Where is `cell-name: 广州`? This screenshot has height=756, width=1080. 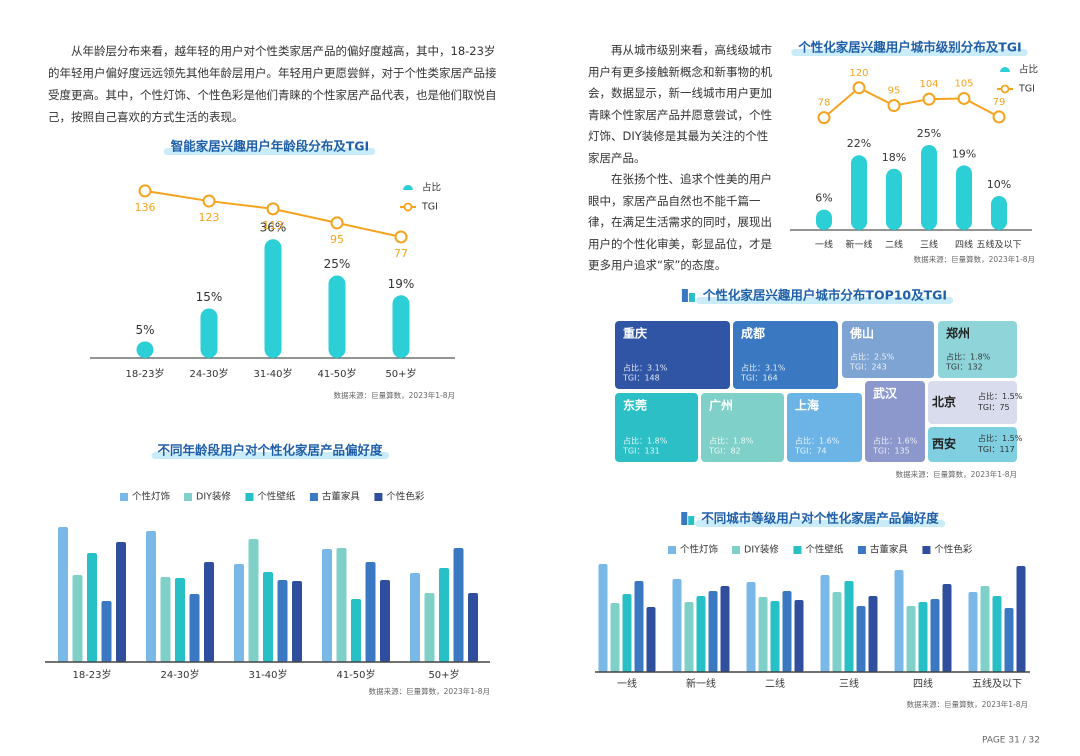
cell-name: 广州 is located at coordinates (721, 405).